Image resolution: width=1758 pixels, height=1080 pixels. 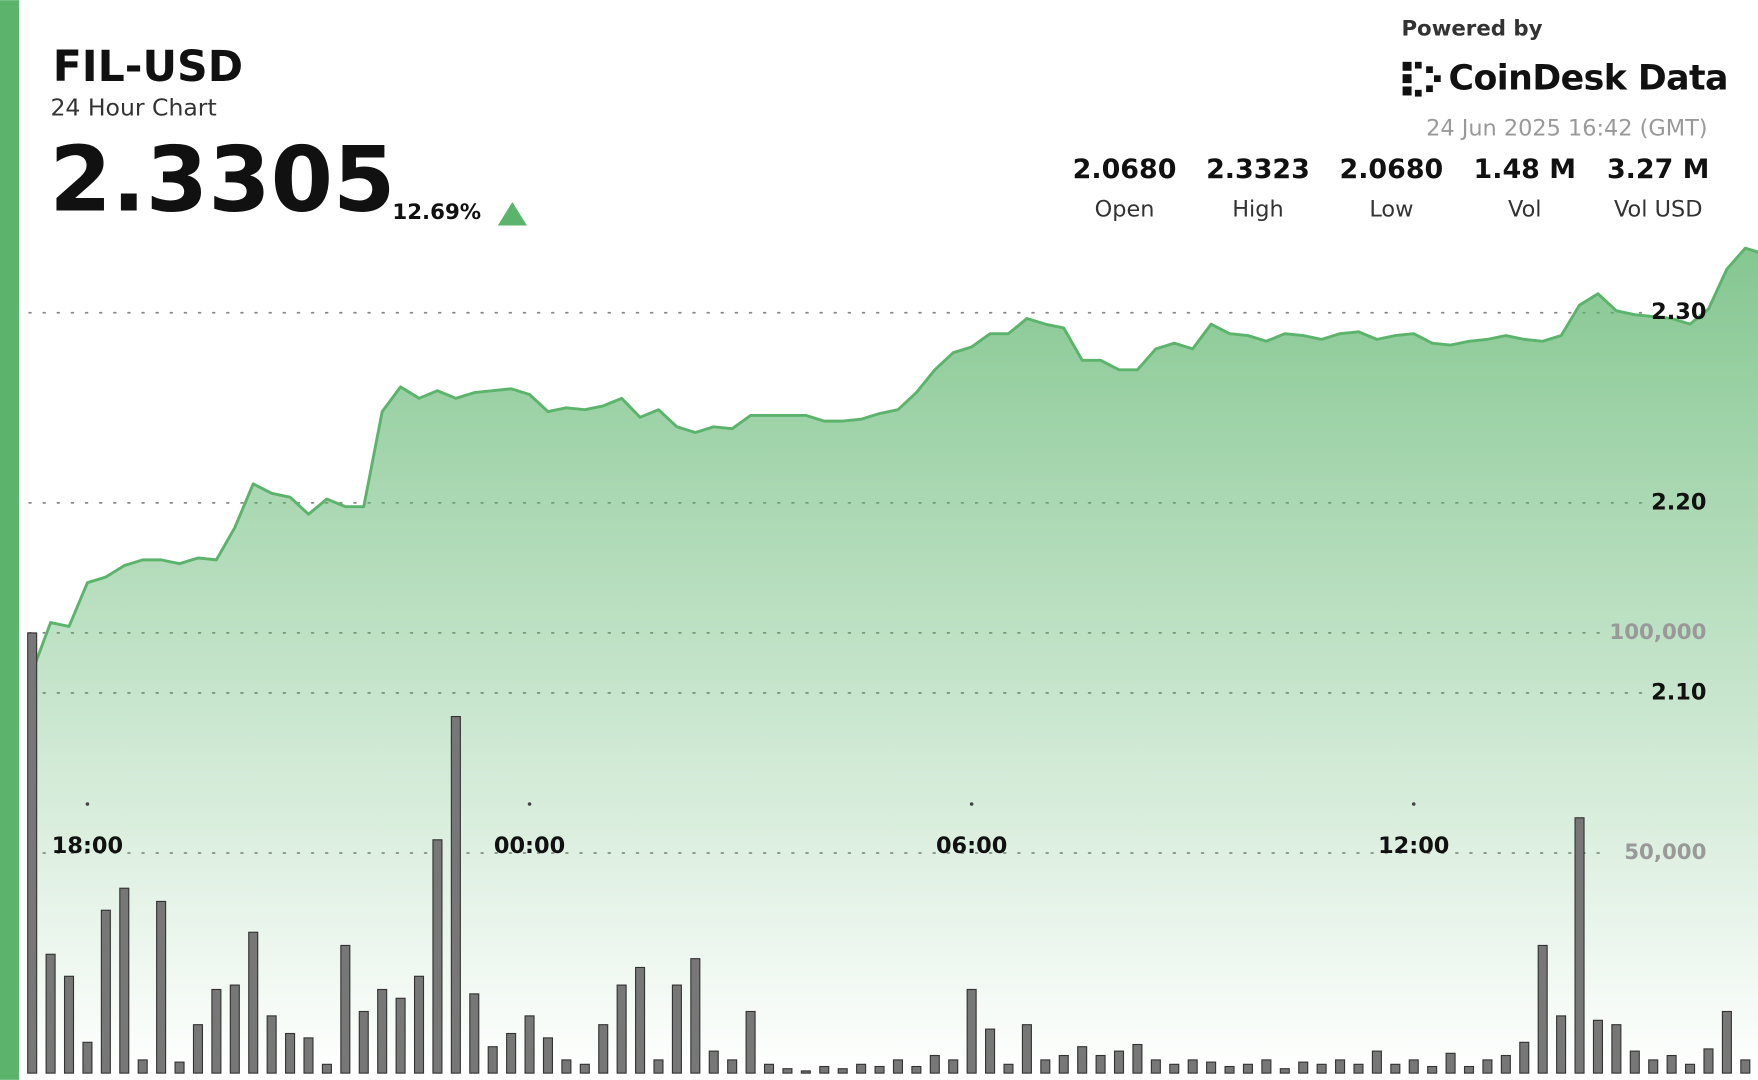 What do you see at coordinates (133, 107) in the screenshot?
I see `subtitle: 24 Hour Chart` at bounding box center [133, 107].